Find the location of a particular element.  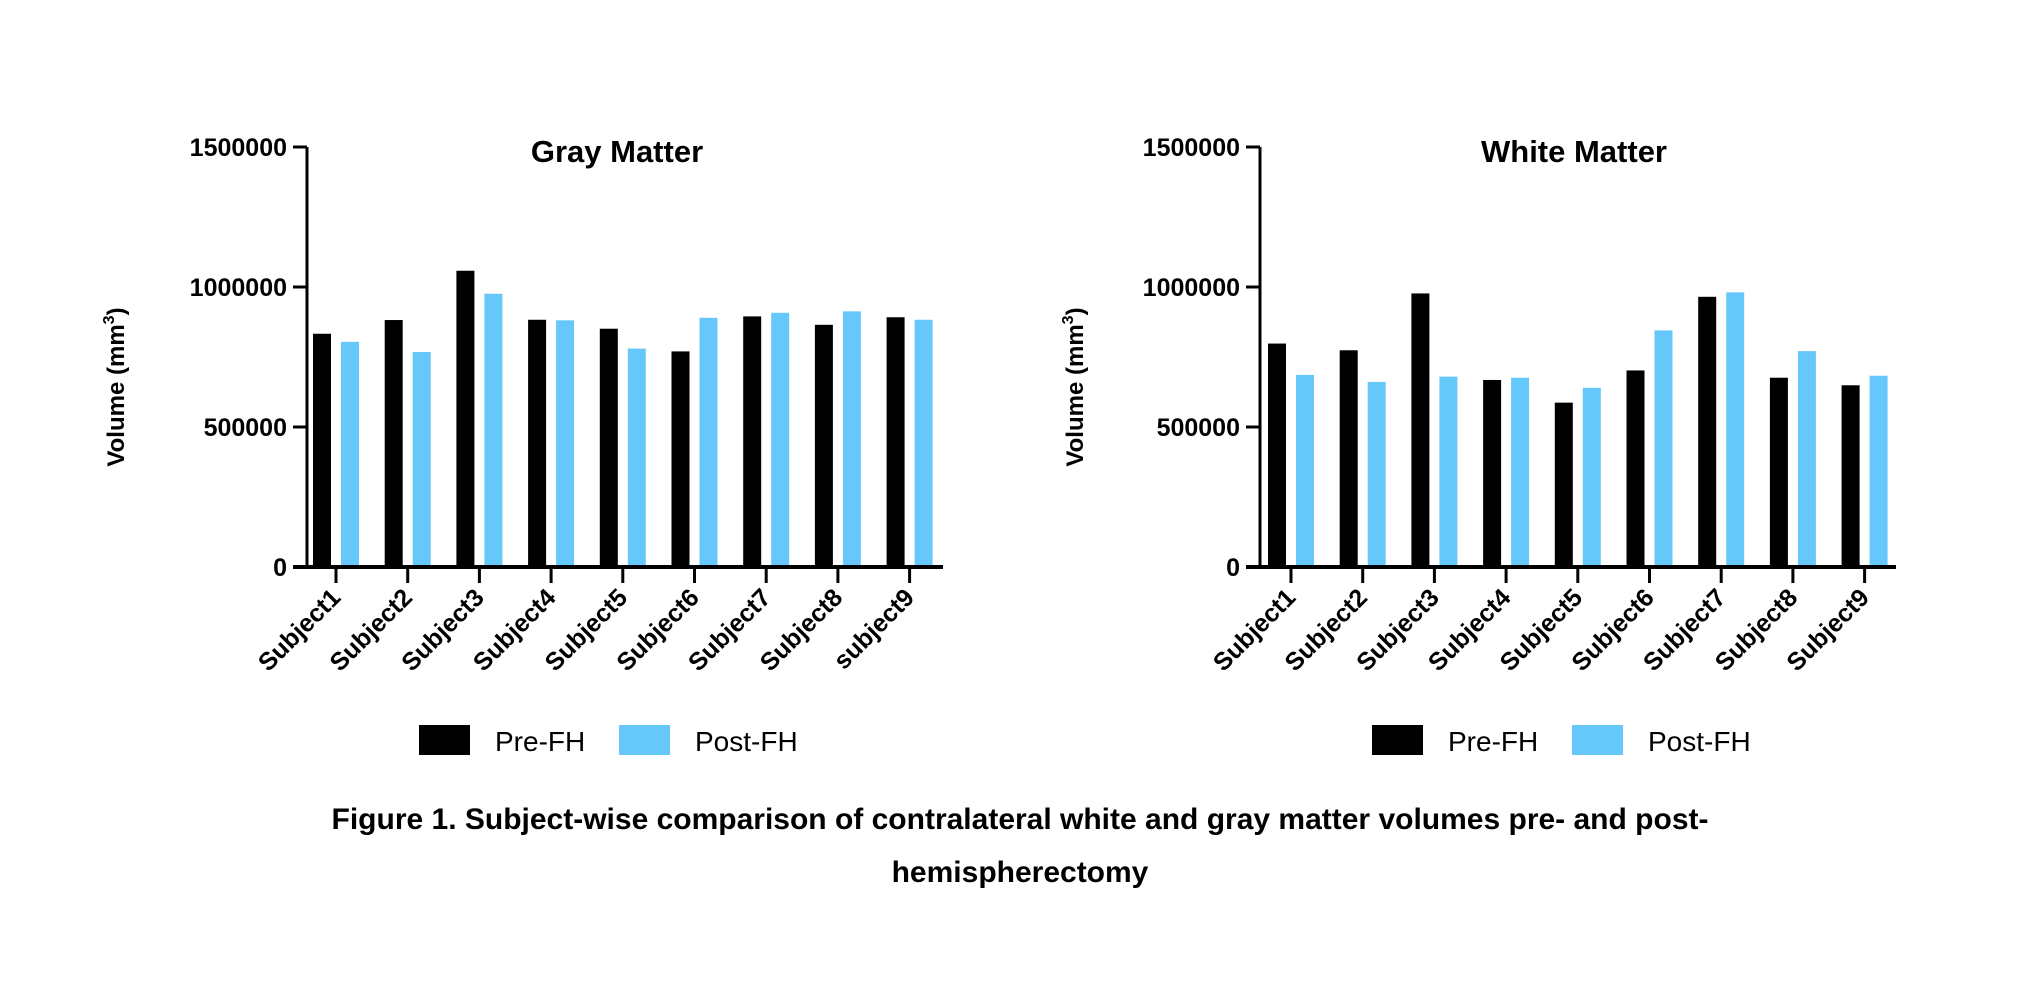

chart-title: White Matter is located at coordinates (1574, 151).